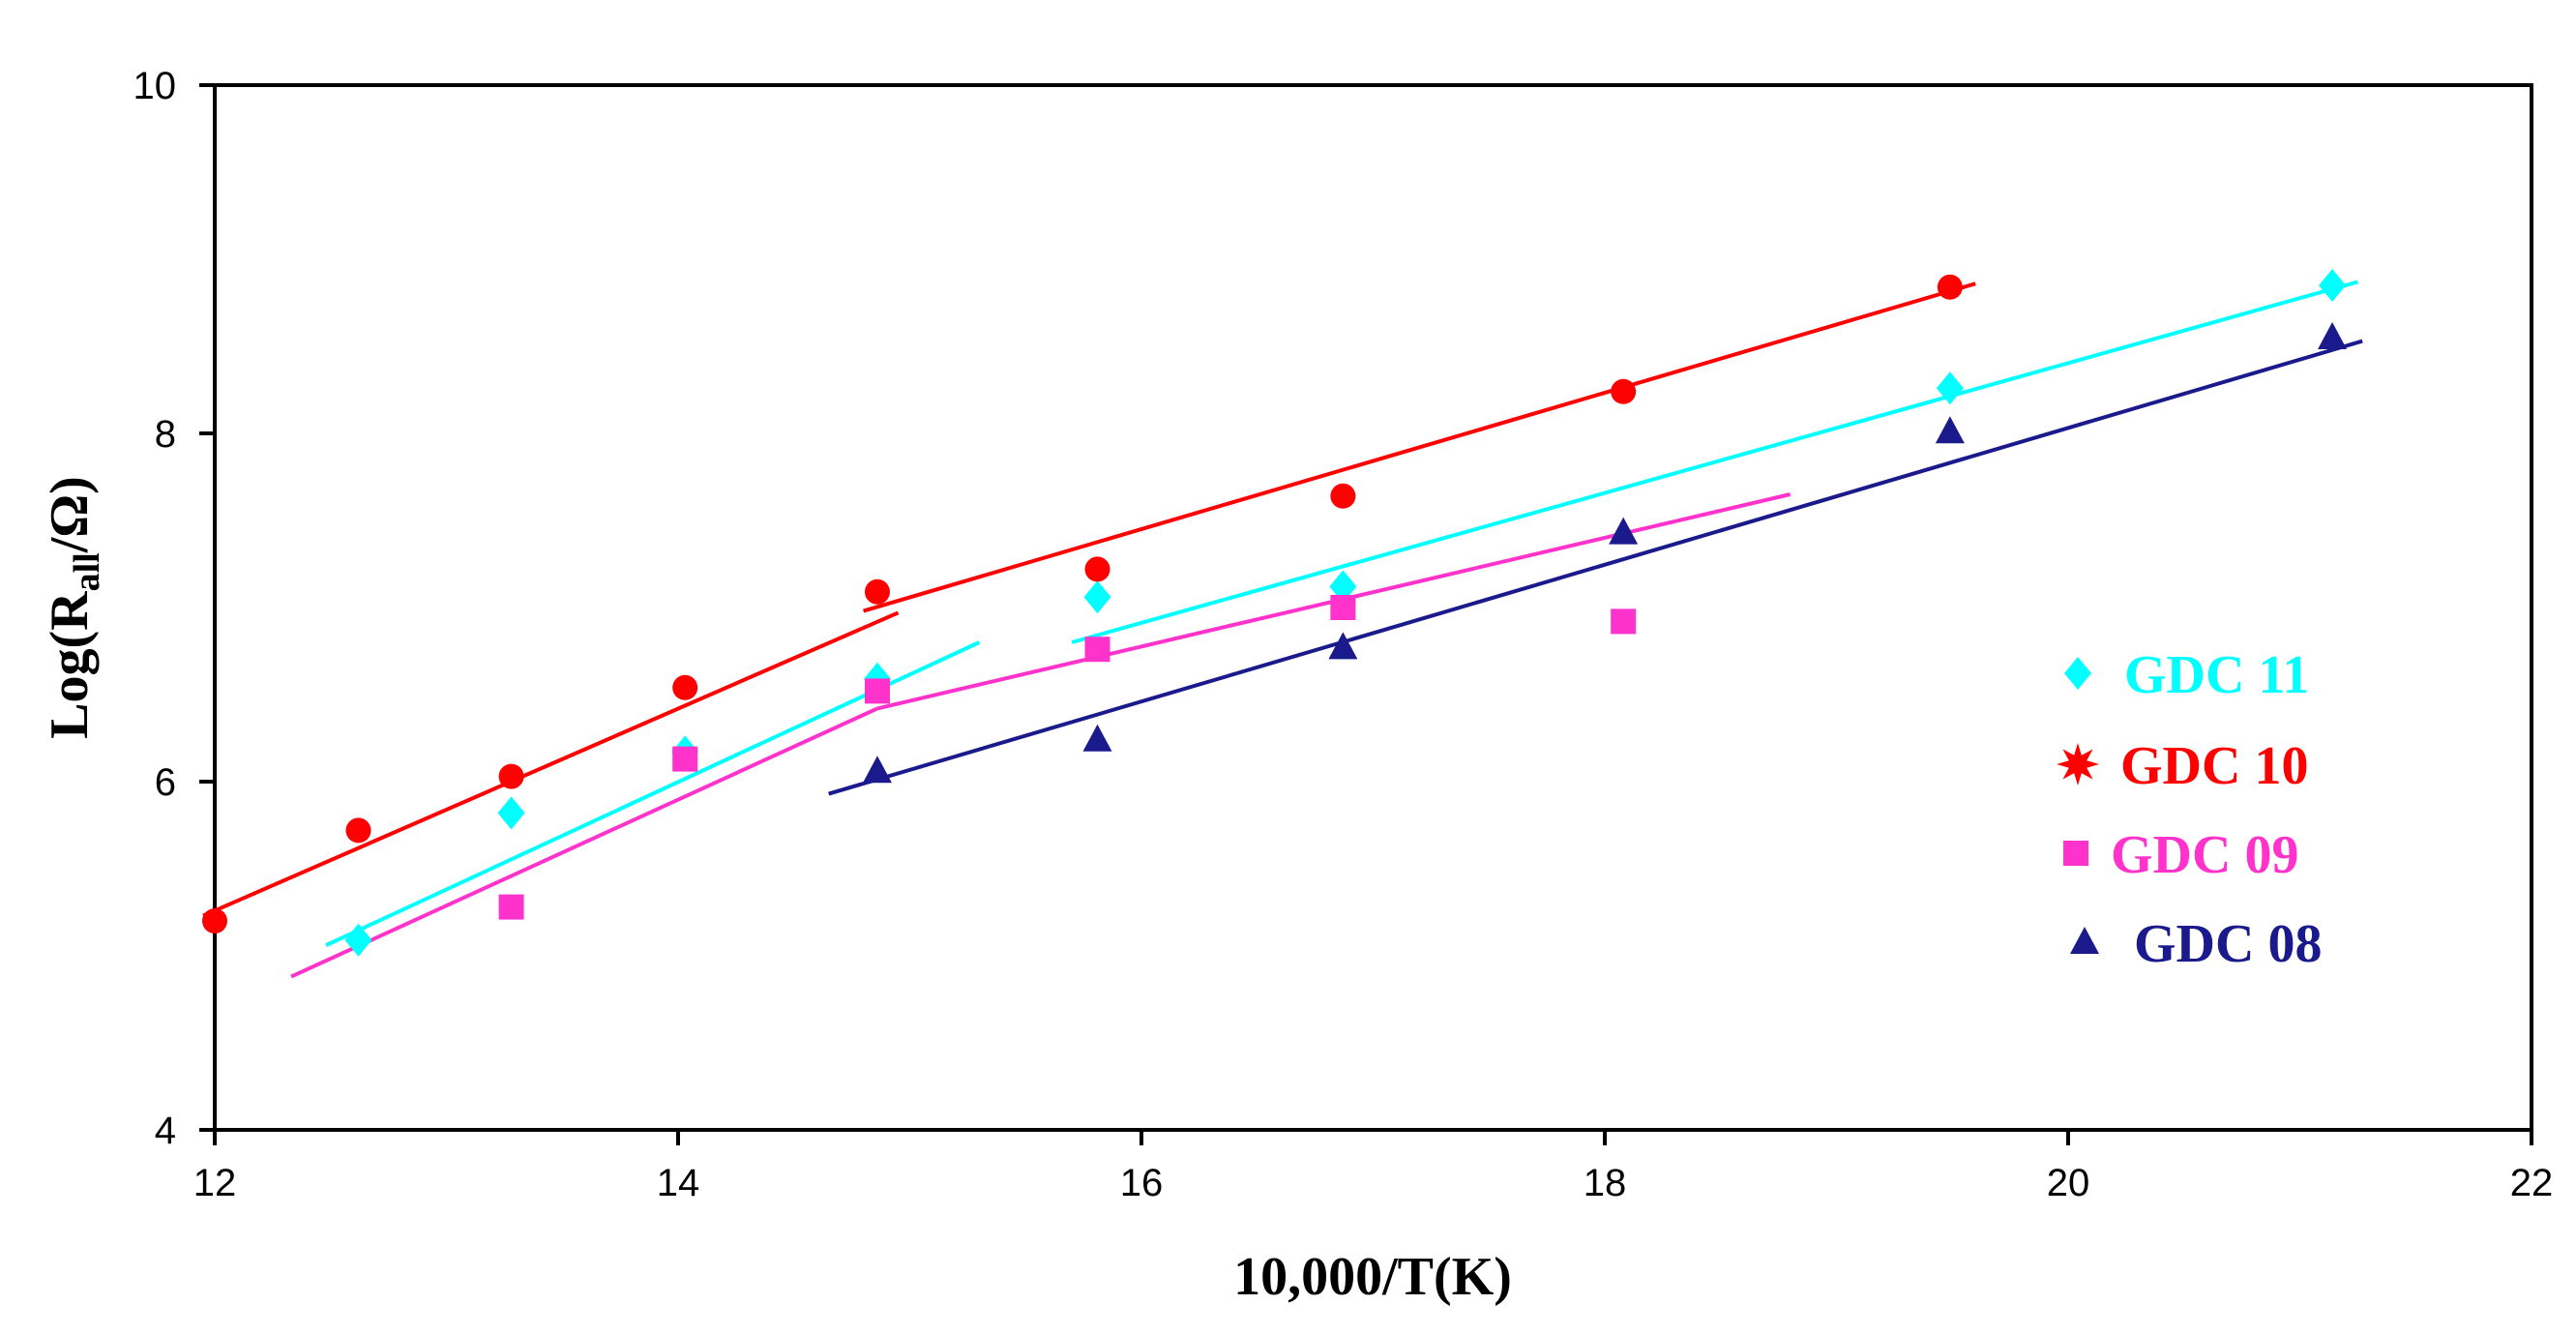 This screenshot has width=2576, height=1334. I want to click on y-tick-label: 6, so click(166, 782).